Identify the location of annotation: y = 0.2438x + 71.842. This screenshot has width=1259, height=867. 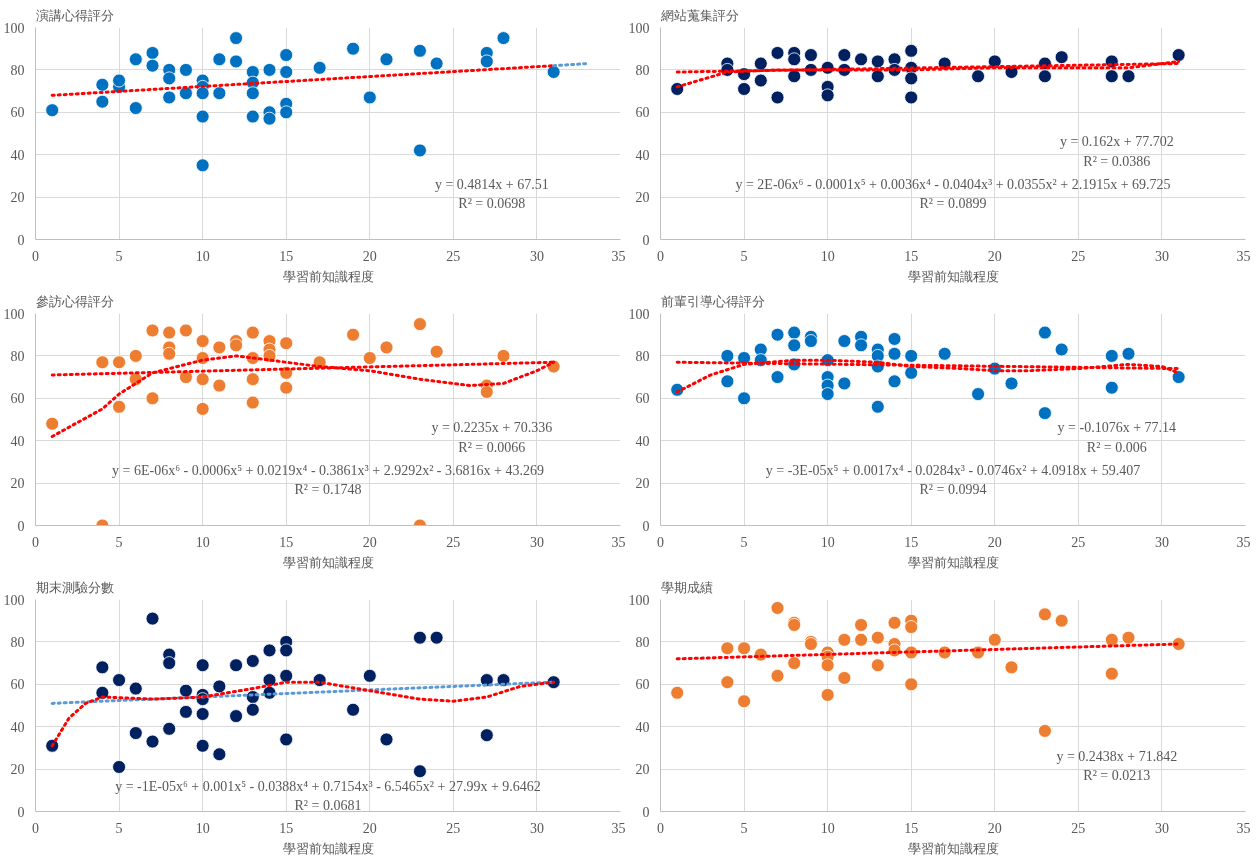
(1117, 756).